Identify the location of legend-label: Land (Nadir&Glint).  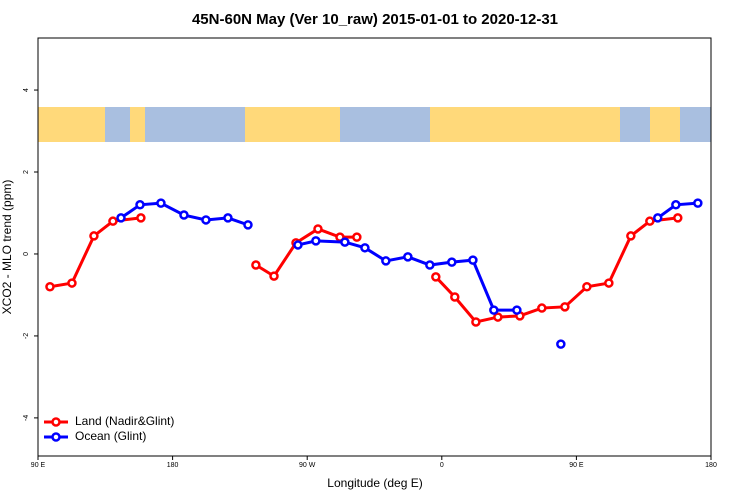
(124, 421).